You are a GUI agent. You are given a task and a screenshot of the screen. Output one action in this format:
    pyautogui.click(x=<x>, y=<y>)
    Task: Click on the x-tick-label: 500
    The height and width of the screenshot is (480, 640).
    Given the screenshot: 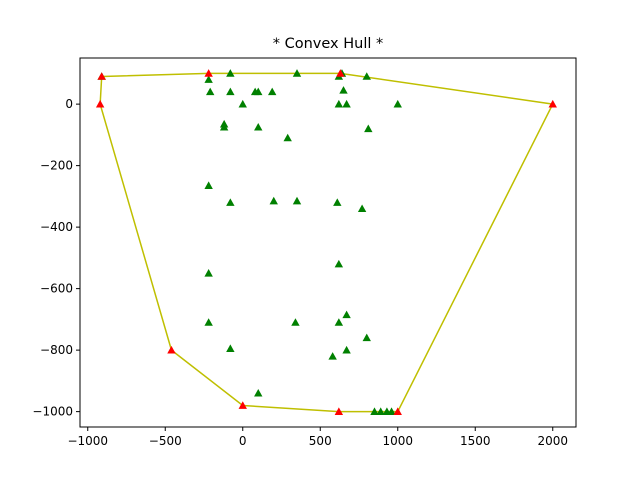 What is the action you would take?
    pyautogui.click(x=320, y=441)
    